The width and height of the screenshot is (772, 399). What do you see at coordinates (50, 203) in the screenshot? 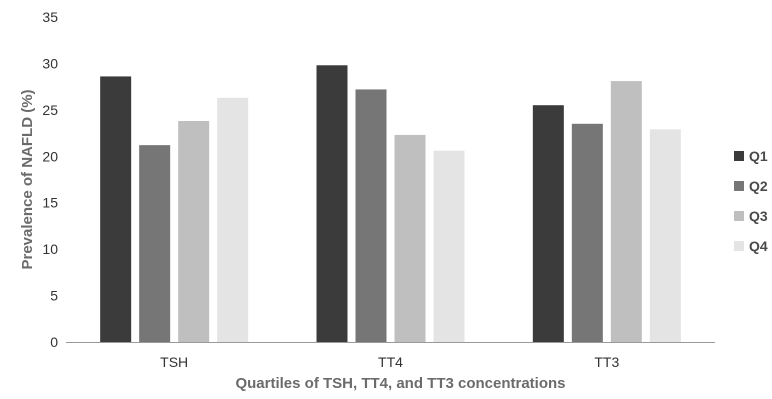
I see `y-tick-label: 15` at bounding box center [50, 203].